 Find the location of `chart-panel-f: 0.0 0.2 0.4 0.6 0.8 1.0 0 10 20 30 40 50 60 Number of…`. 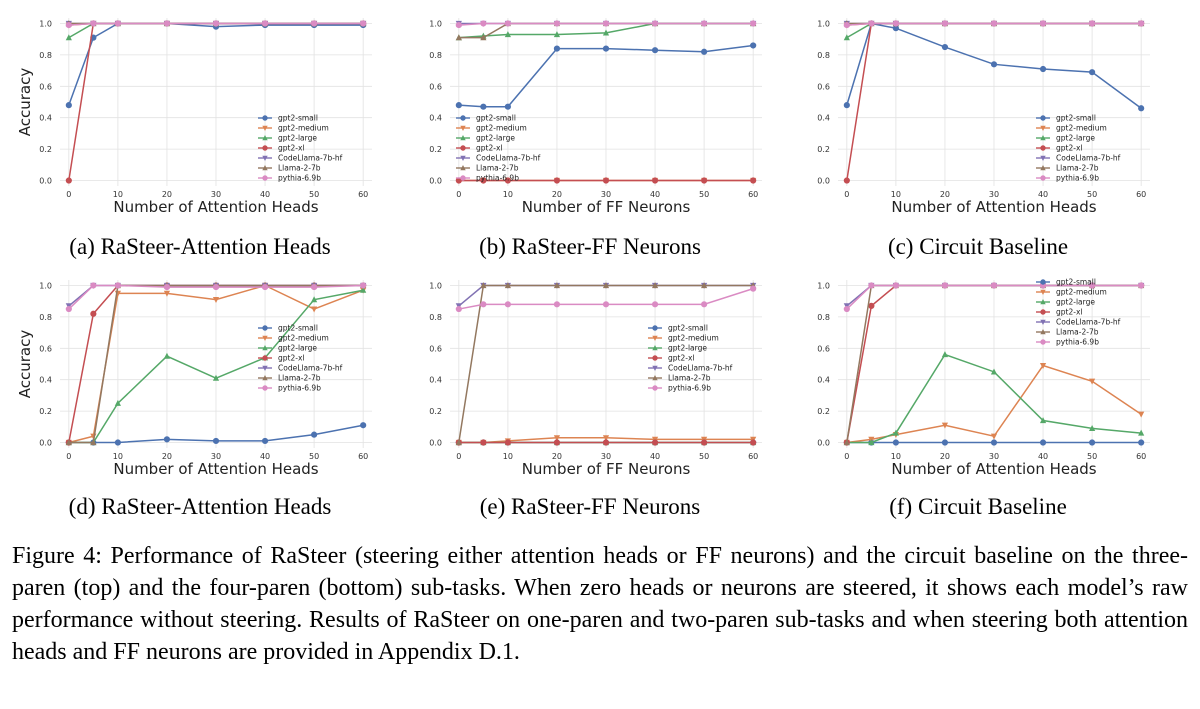

chart-panel-f: 0.0 0.2 0.4 0.6 0.8 1.0 0 10 20 30 40 50 60 Number of… is located at coordinates (978, 382).